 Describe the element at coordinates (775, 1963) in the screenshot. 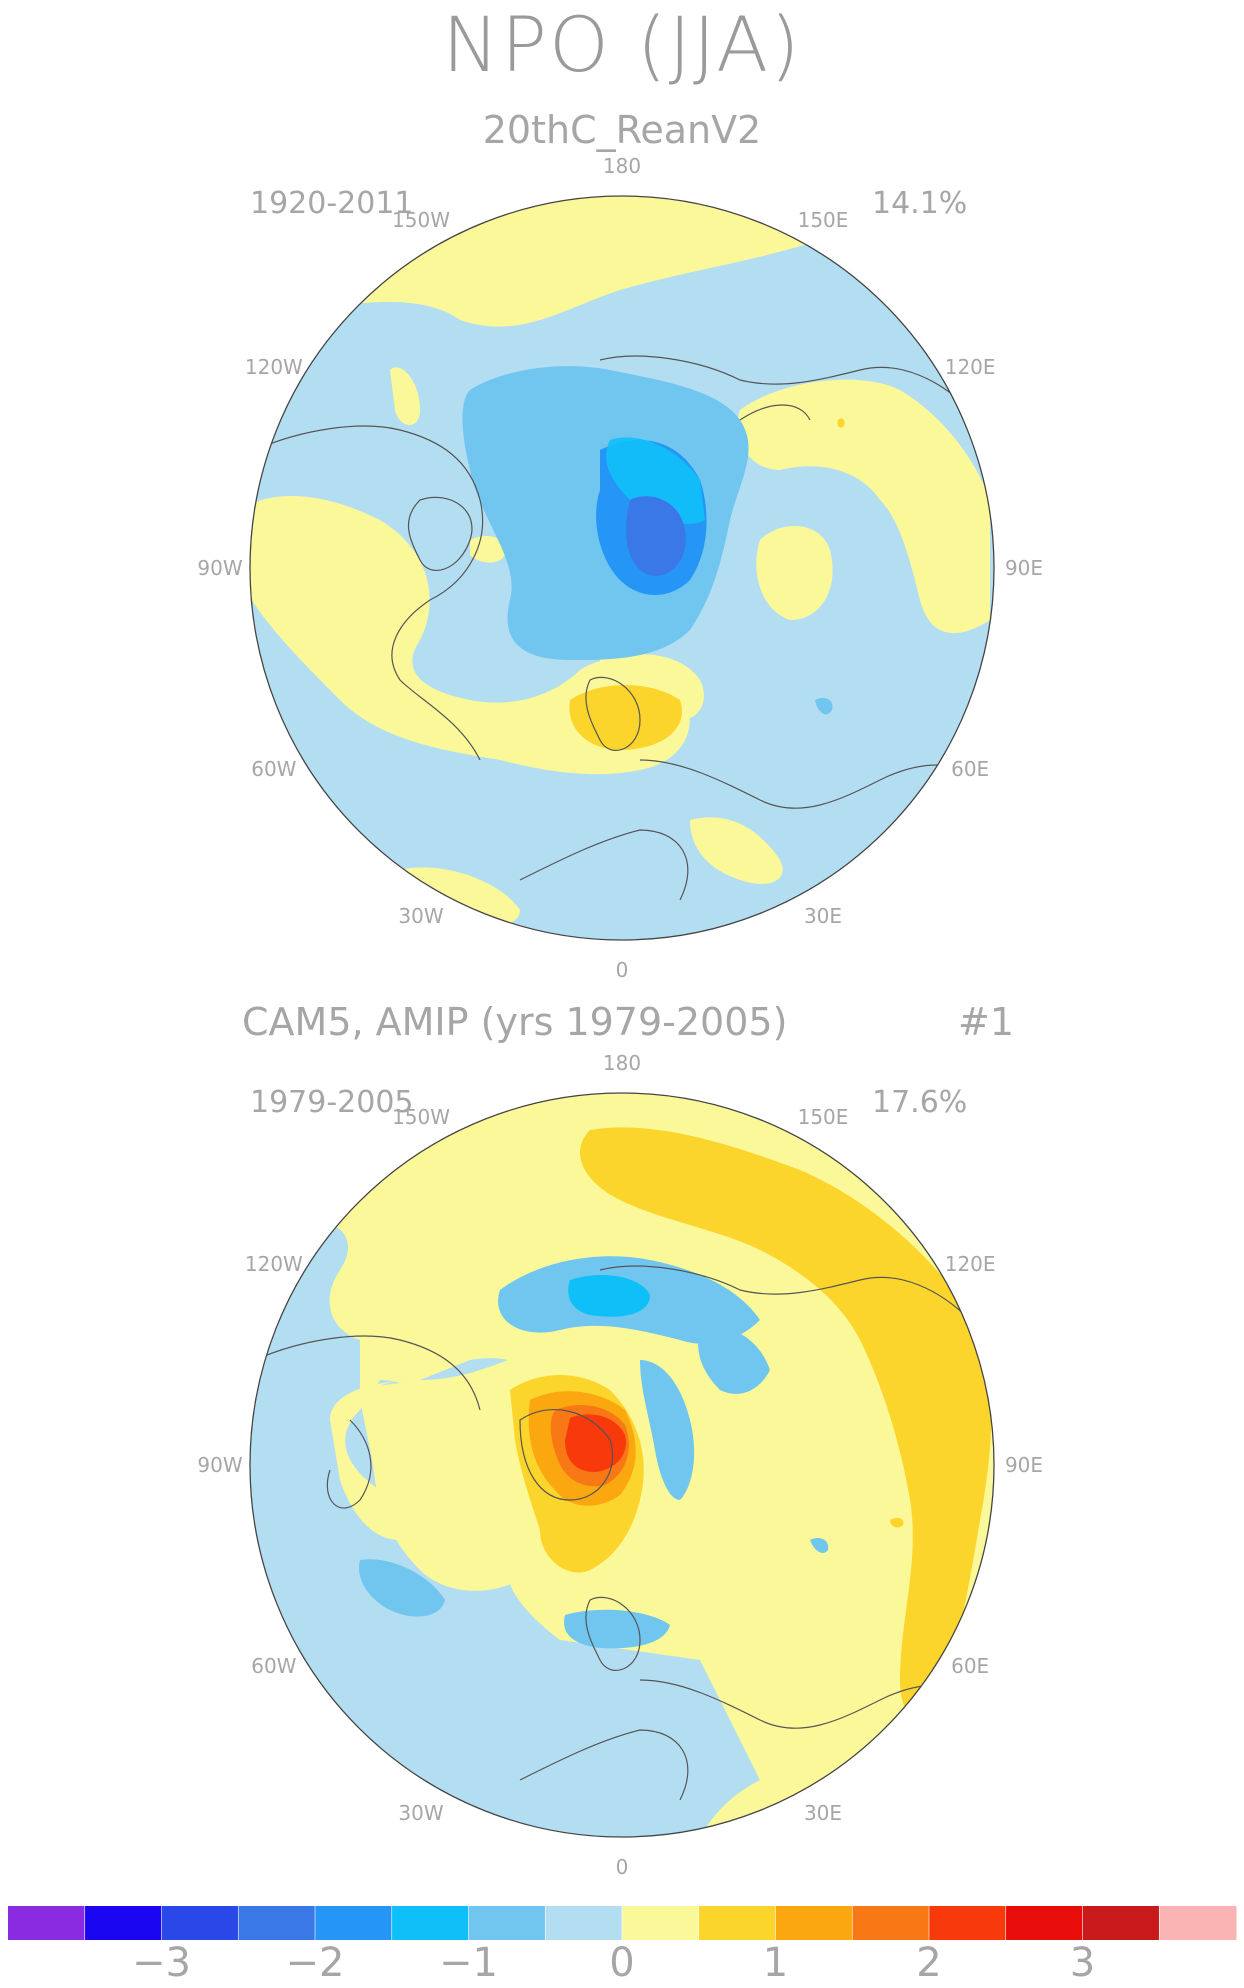

I see `colorbar-tick-label: 1` at that location.